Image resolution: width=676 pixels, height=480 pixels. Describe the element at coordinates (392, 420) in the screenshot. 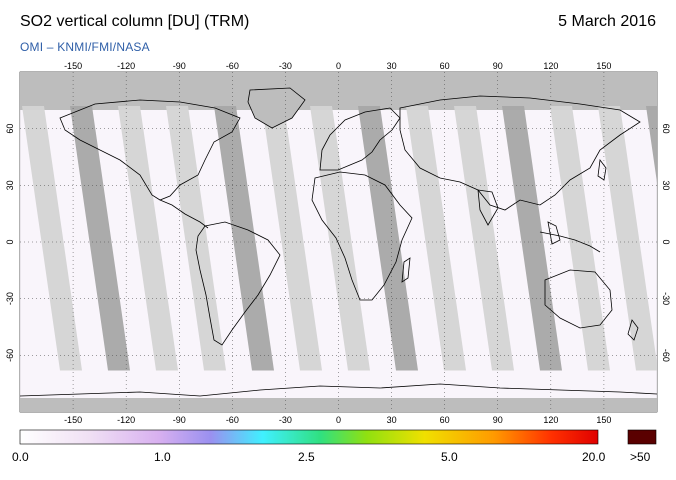

I see `lon-tick-bottom-6: 30` at that location.